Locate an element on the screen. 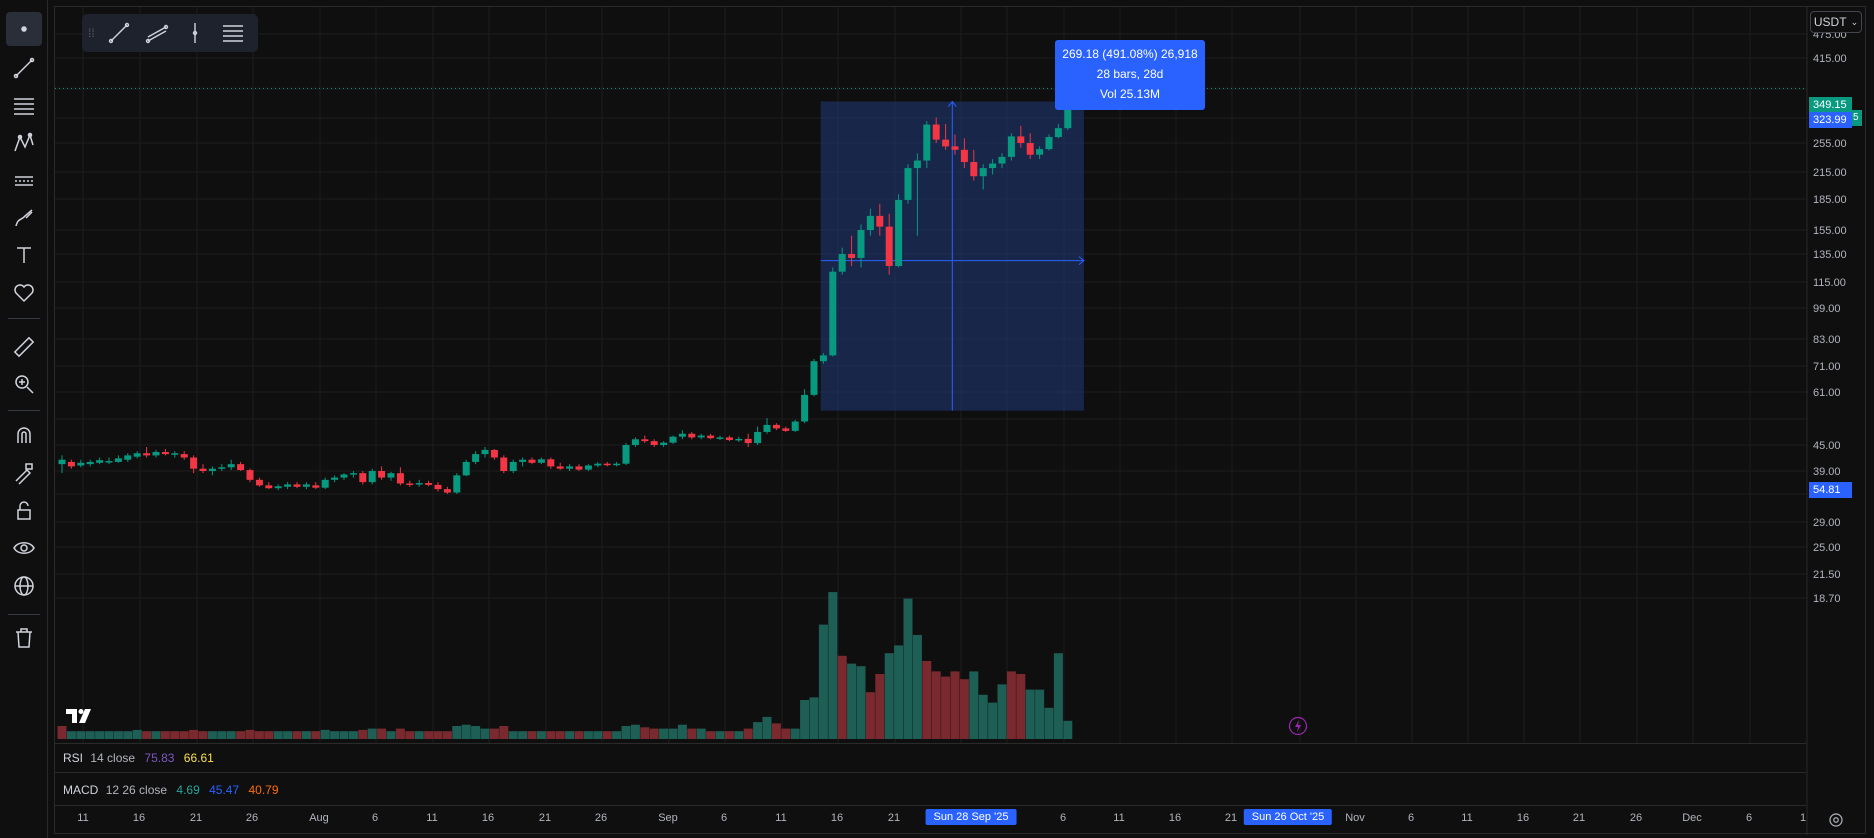 The image size is (1874, 838). macd-pane: MACD 12 26 close 4.69 45.47 40.79 is located at coordinates (930, 790).